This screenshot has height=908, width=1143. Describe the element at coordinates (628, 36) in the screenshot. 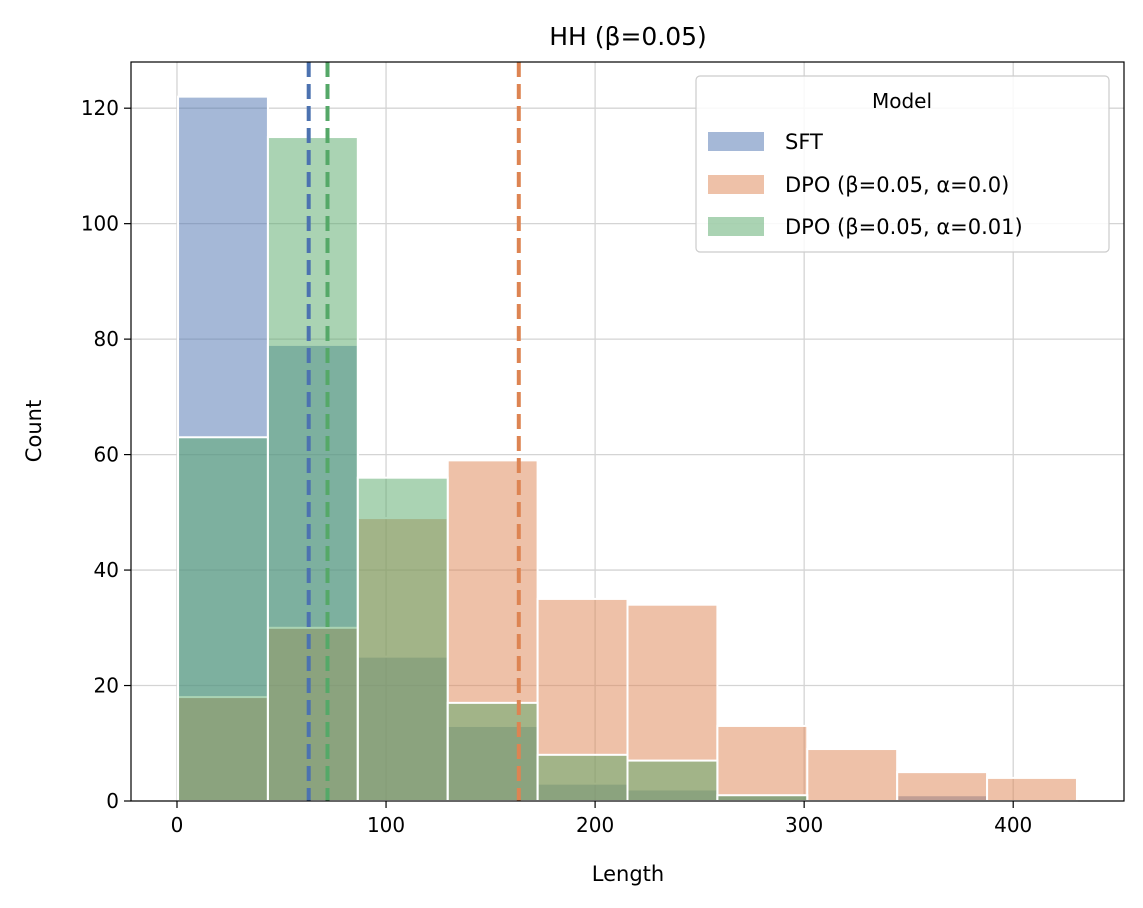

I see `chart-title: HH (β=0.05)` at that location.